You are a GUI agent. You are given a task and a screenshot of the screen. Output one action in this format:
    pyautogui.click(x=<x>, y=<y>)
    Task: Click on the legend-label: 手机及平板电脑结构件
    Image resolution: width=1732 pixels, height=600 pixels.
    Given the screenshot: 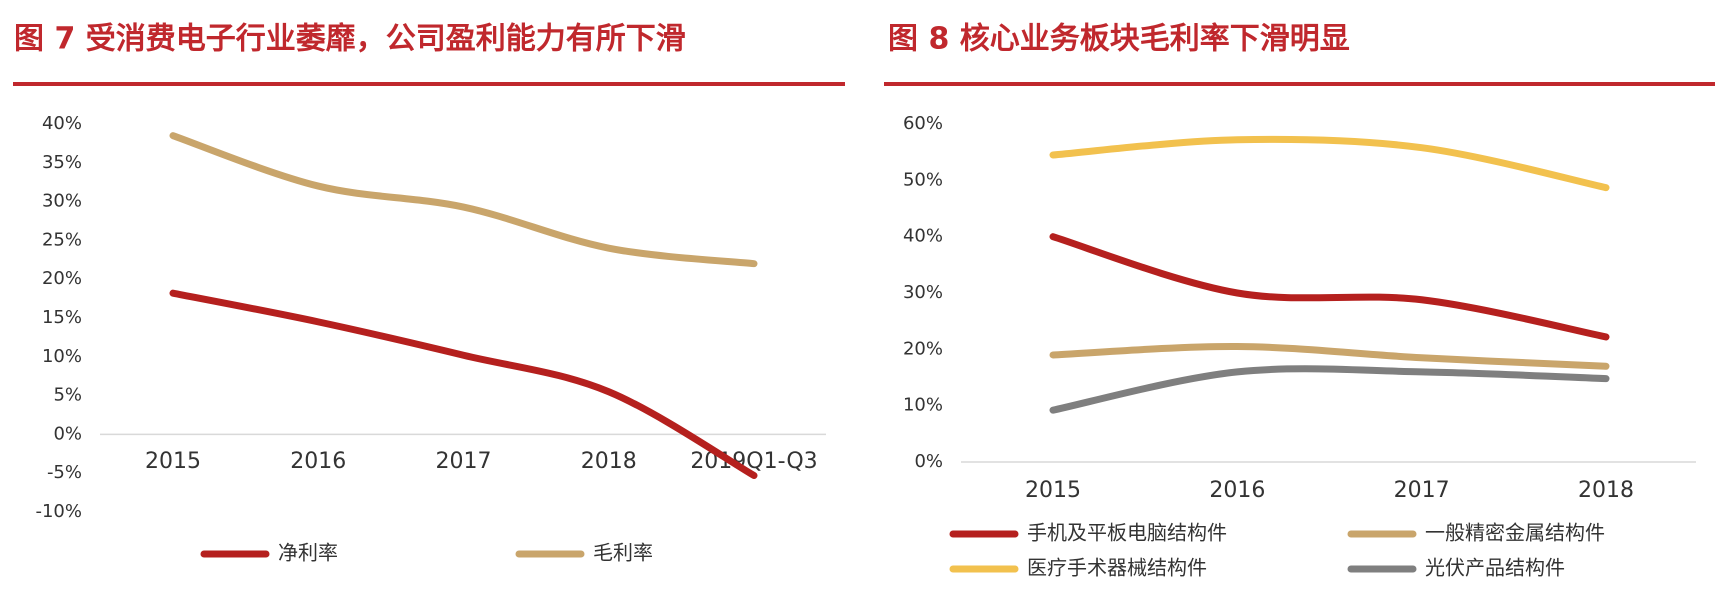 What is the action you would take?
    pyautogui.click(x=1127, y=533)
    